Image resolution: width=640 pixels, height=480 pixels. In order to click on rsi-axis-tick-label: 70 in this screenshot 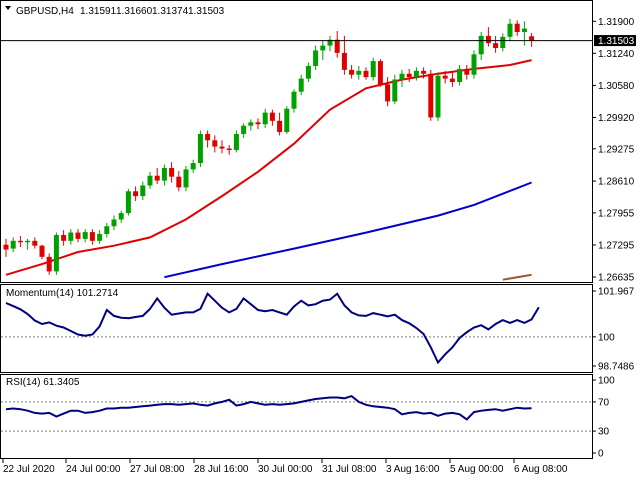, I will do `click(604, 402)`.